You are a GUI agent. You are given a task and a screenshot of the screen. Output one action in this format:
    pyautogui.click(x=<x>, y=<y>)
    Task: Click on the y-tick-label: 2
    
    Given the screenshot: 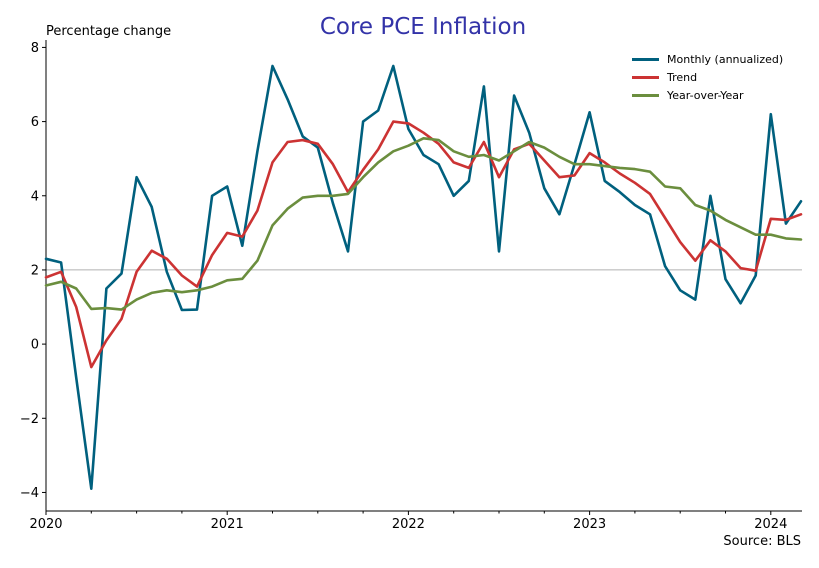 What is the action you would take?
    pyautogui.click(x=35, y=270)
    